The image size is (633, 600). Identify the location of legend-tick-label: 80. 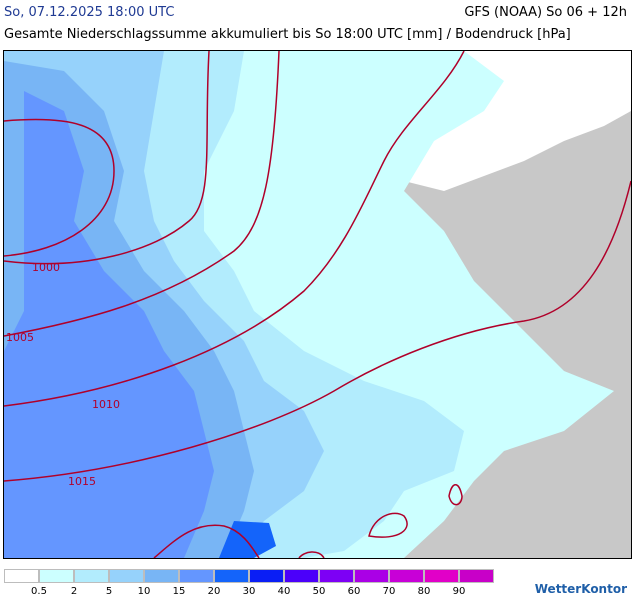
(424, 591).